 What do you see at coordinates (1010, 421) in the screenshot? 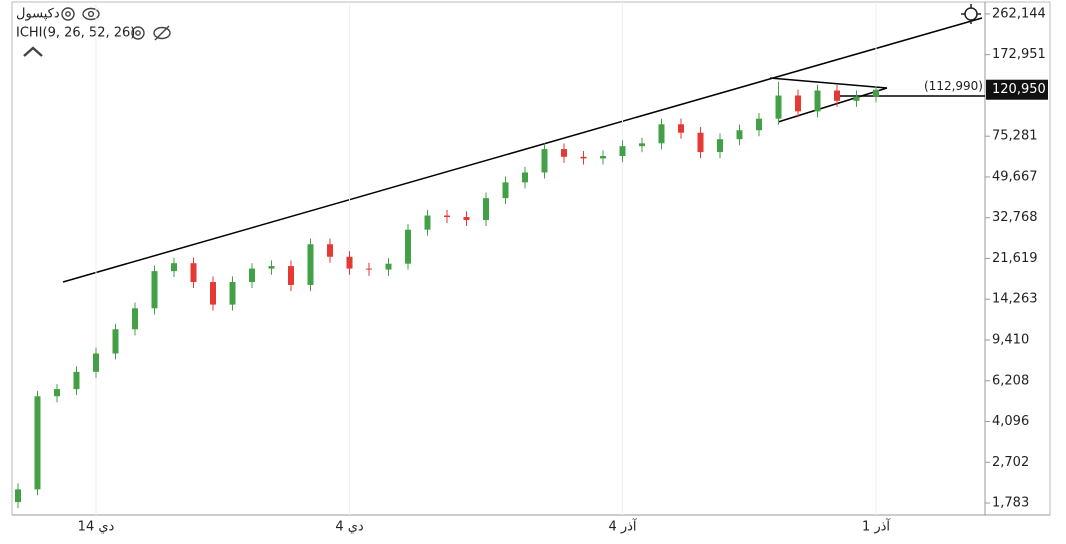
I see `y-tick-label: 4,096` at bounding box center [1010, 421].